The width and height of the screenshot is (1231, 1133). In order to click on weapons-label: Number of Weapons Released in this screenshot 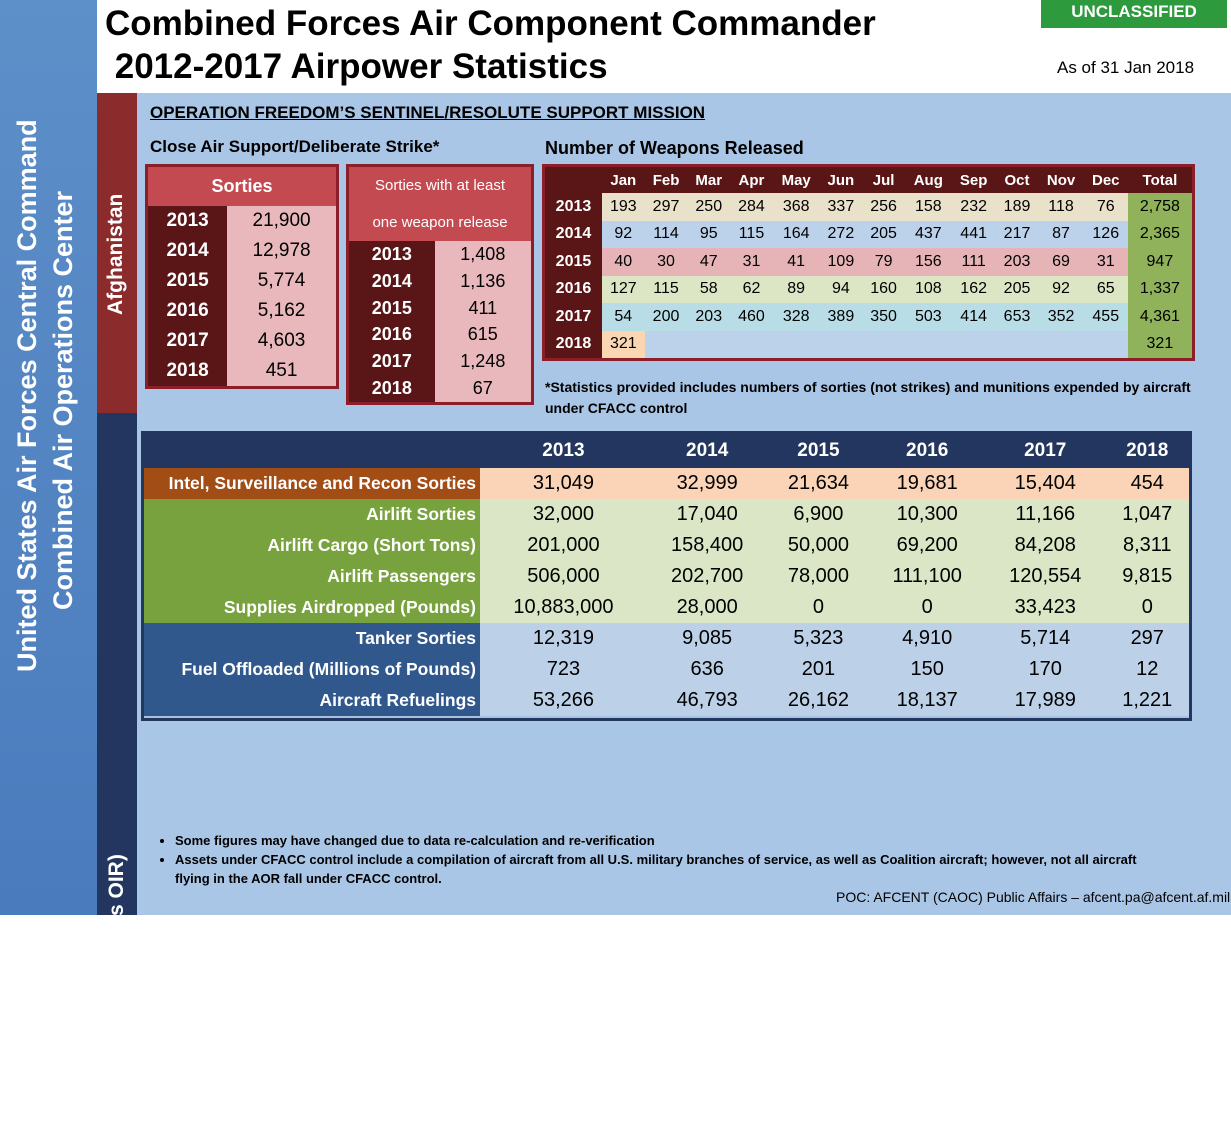, I will do `click(674, 148)`.